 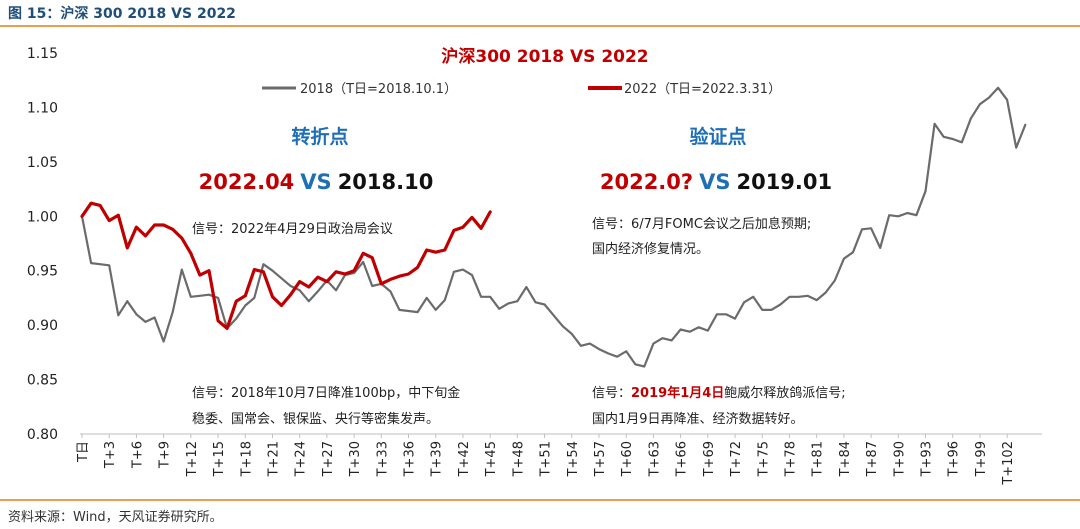 What do you see at coordinates (83, 452) in the screenshot?
I see `x-tick-label: T日` at bounding box center [83, 452].